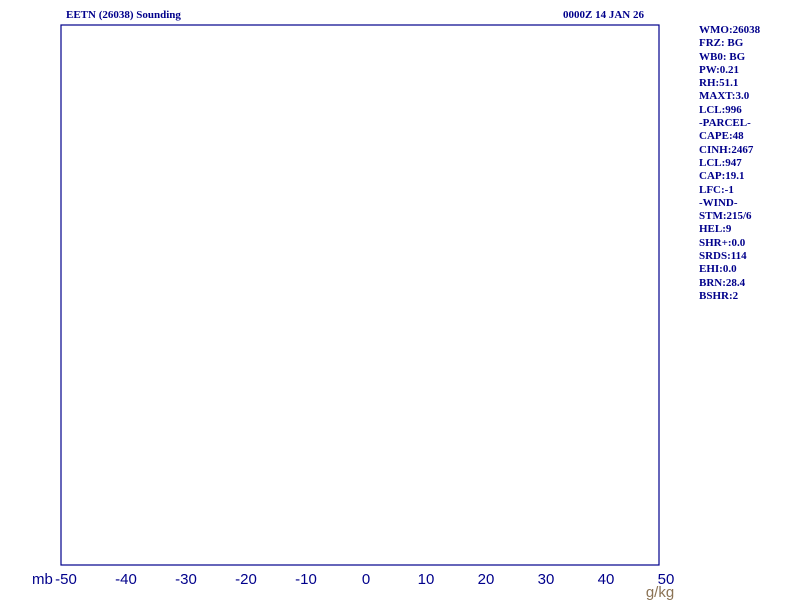 This screenshot has width=800, height=600. I want to click on stat-row: CAP:19.1, so click(722, 176).